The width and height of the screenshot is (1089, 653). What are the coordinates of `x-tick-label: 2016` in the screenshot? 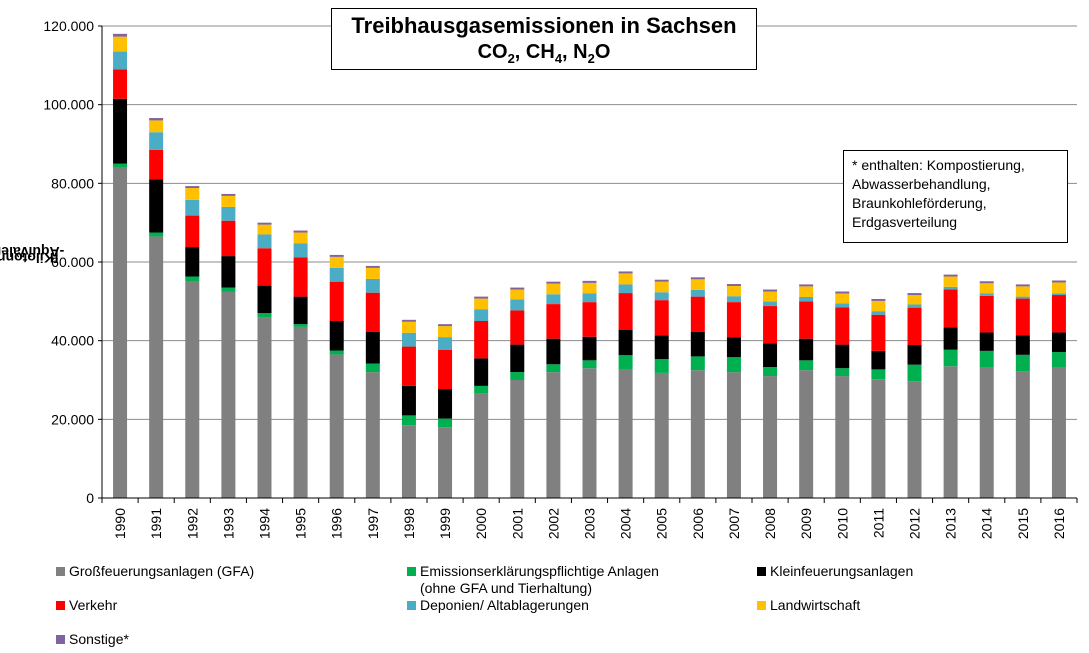 It's located at (1059, 523).